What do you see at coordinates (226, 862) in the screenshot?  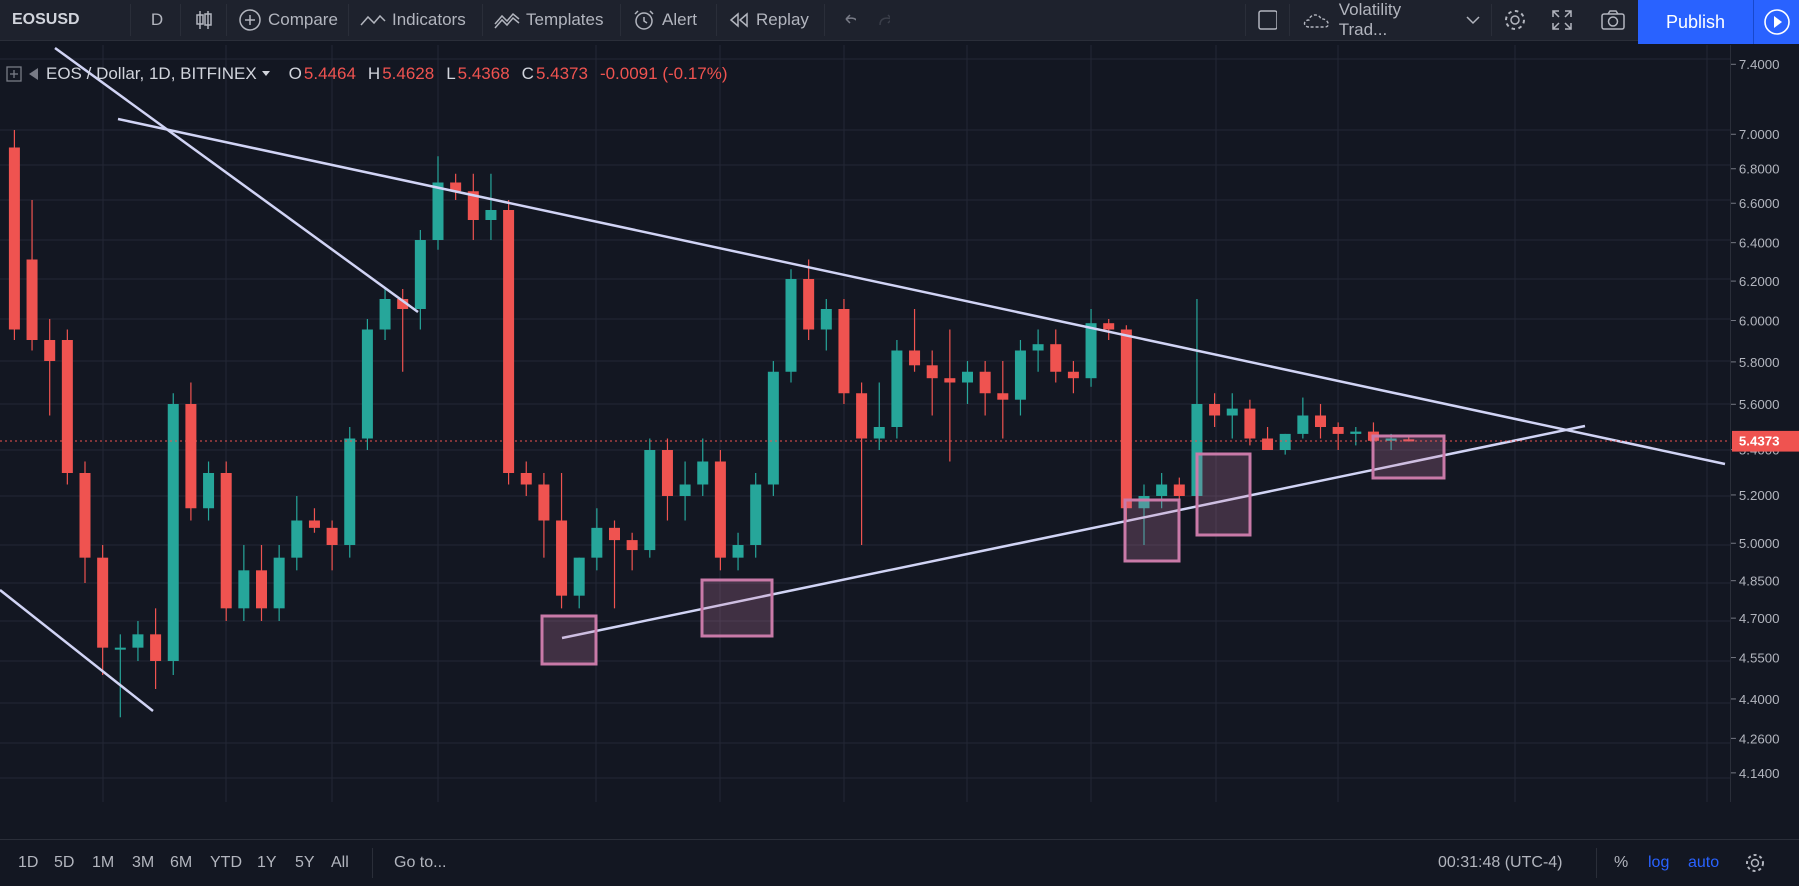 I see `range-button-ytd: YTD` at bounding box center [226, 862].